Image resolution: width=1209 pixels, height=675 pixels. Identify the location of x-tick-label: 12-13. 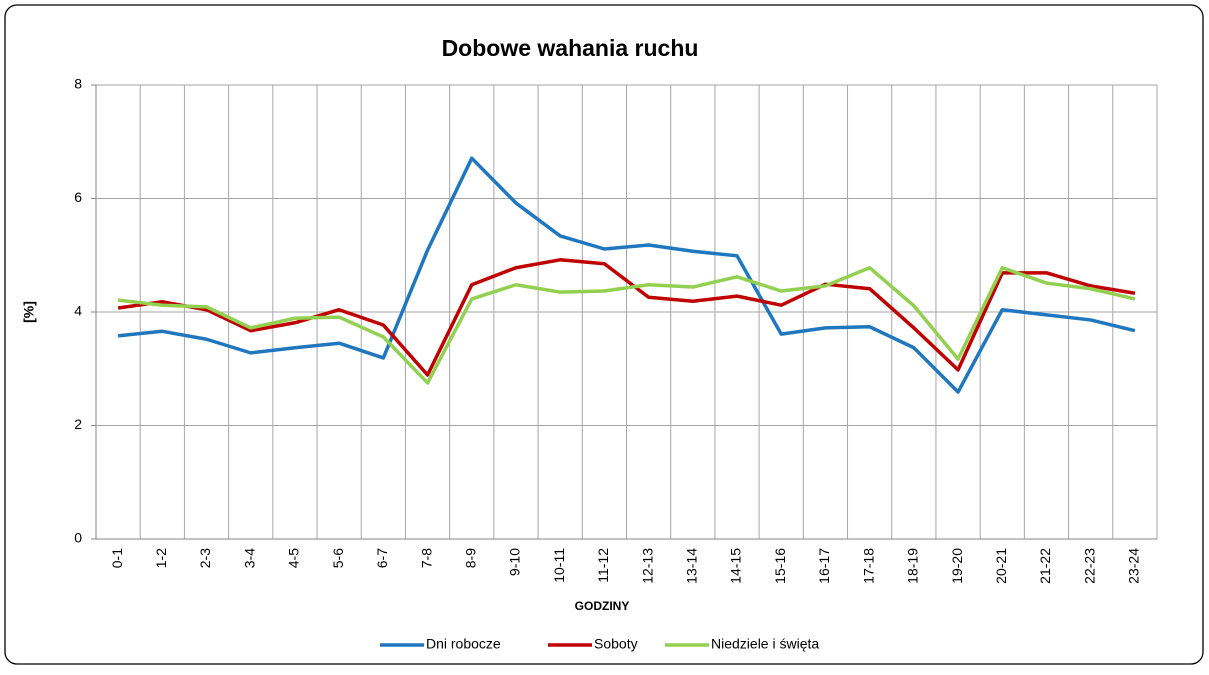
(647, 566).